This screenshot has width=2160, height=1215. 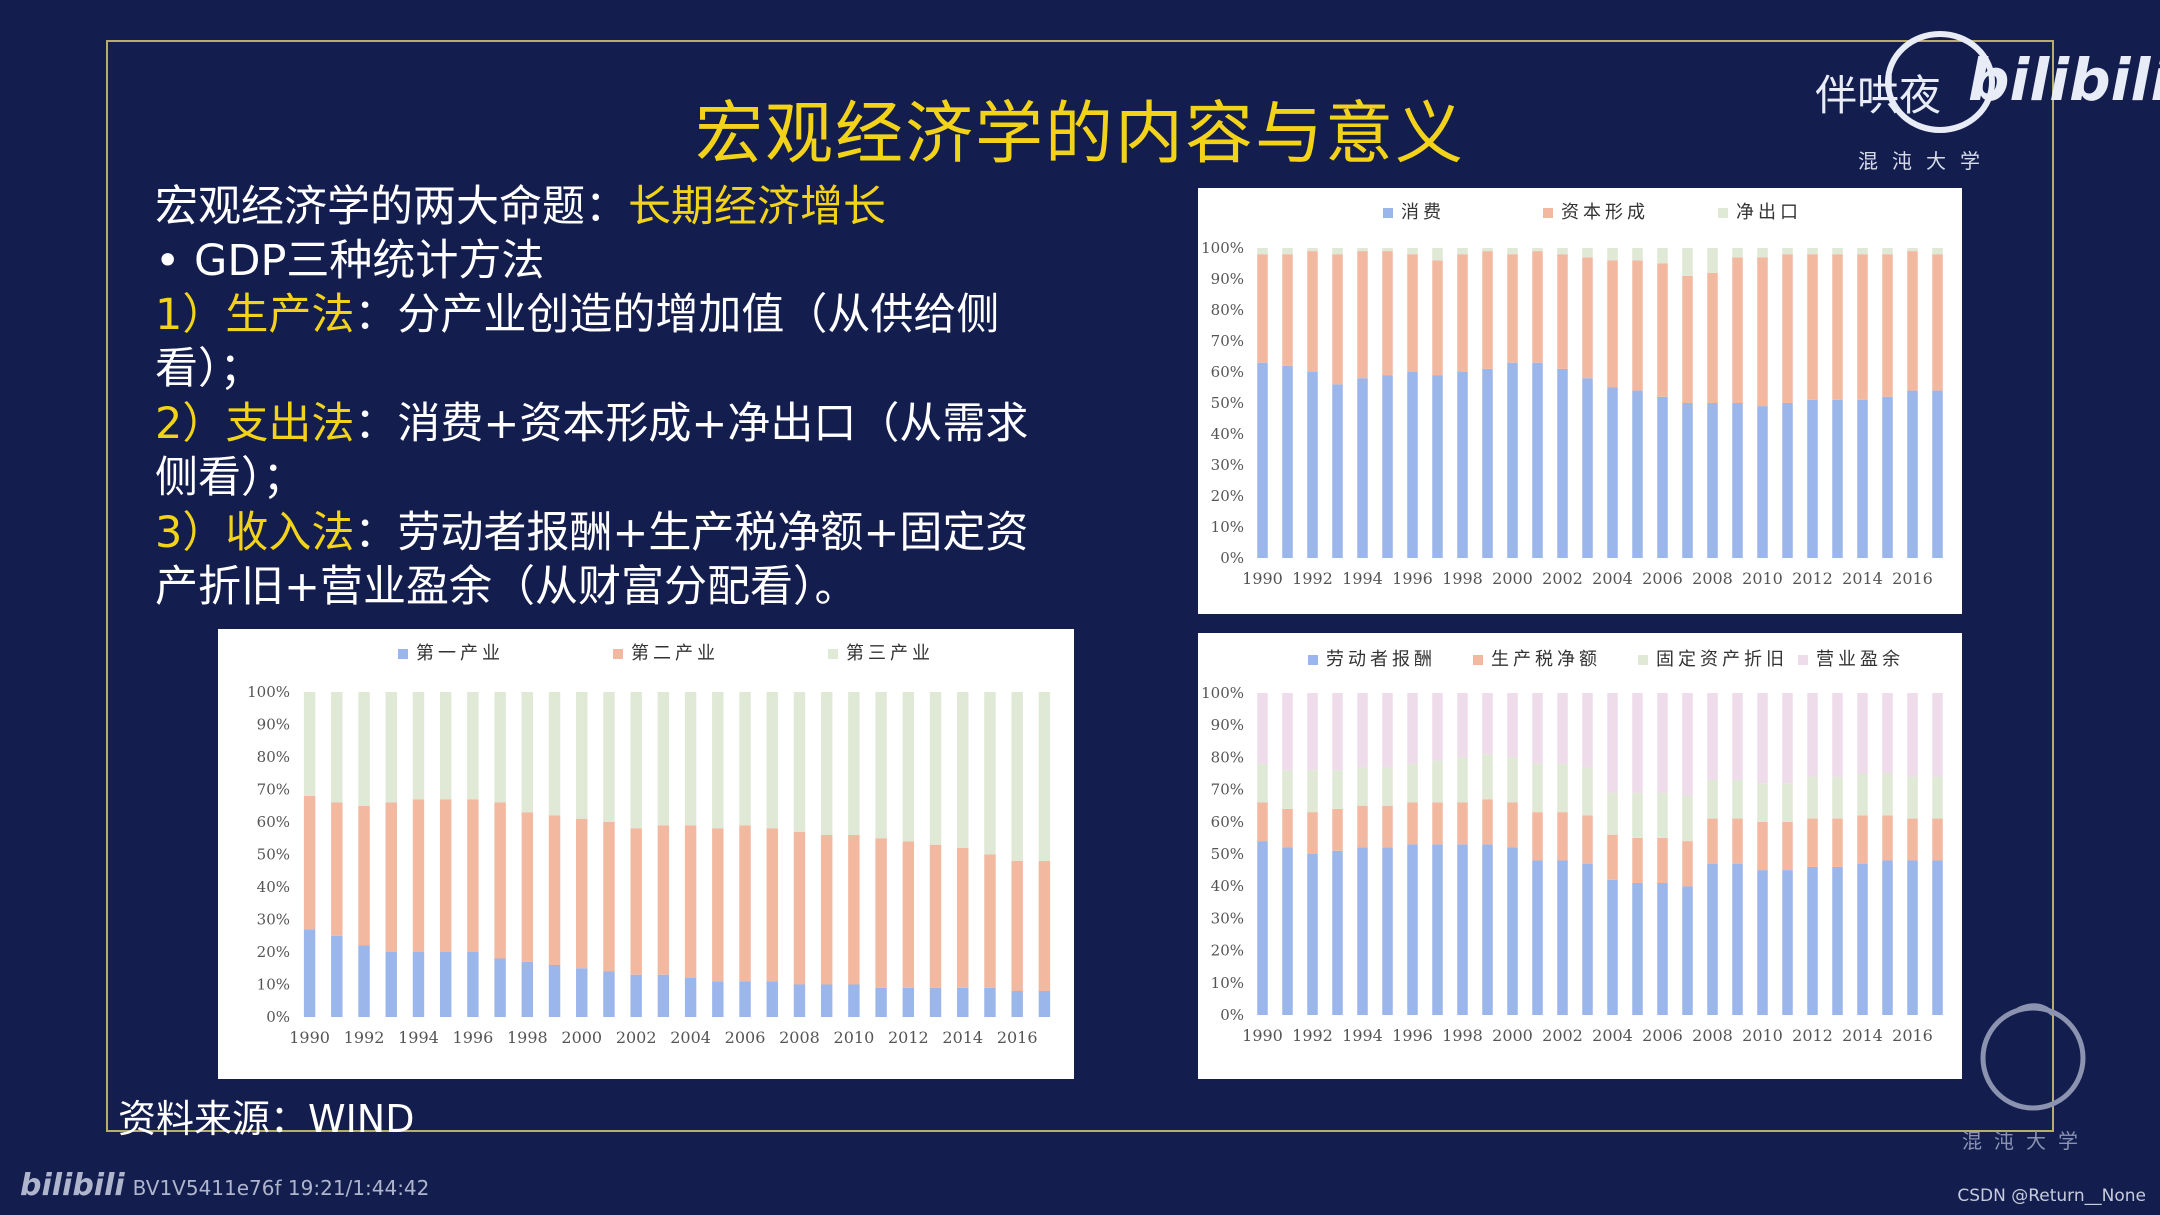 I want to click on x-tick-label: 1998, so click(x=1462, y=578).